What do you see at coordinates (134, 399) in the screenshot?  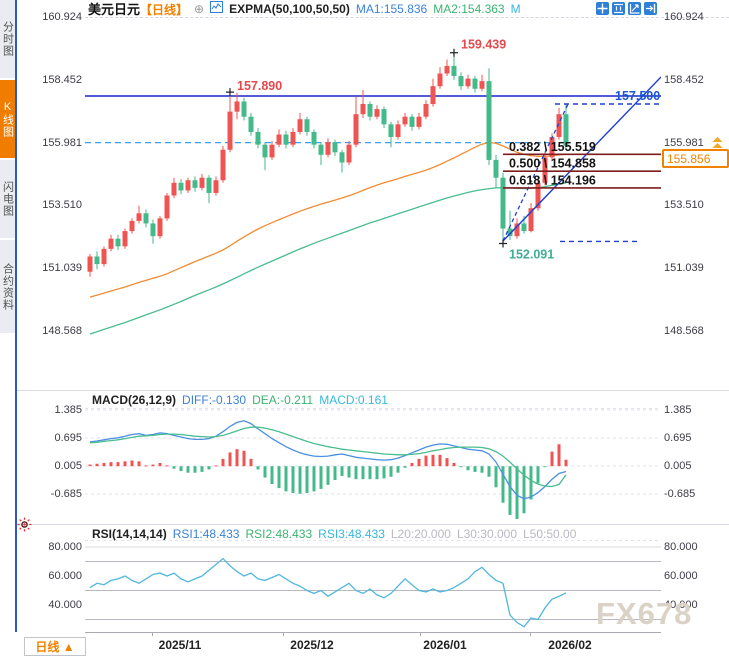 I see `macd-title: MACD(26,12,9)` at bounding box center [134, 399].